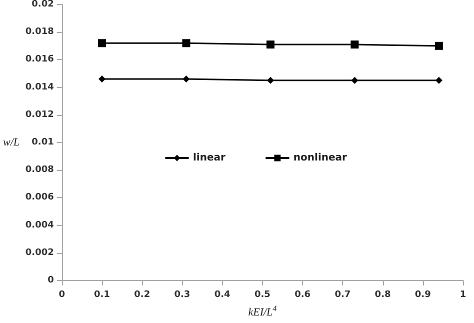 The image size is (474, 323). I want to click on x-tick-label: 0.3, so click(182, 295).